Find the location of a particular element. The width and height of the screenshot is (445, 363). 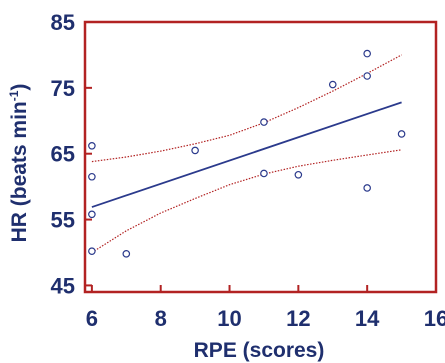

y-tick-label: 65 is located at coordinates (63, 154).